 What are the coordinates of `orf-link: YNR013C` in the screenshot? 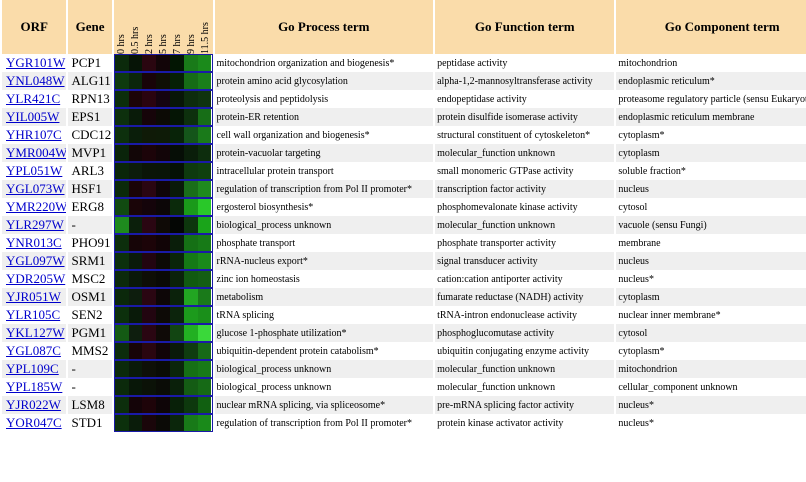 It's located at (34, 242).